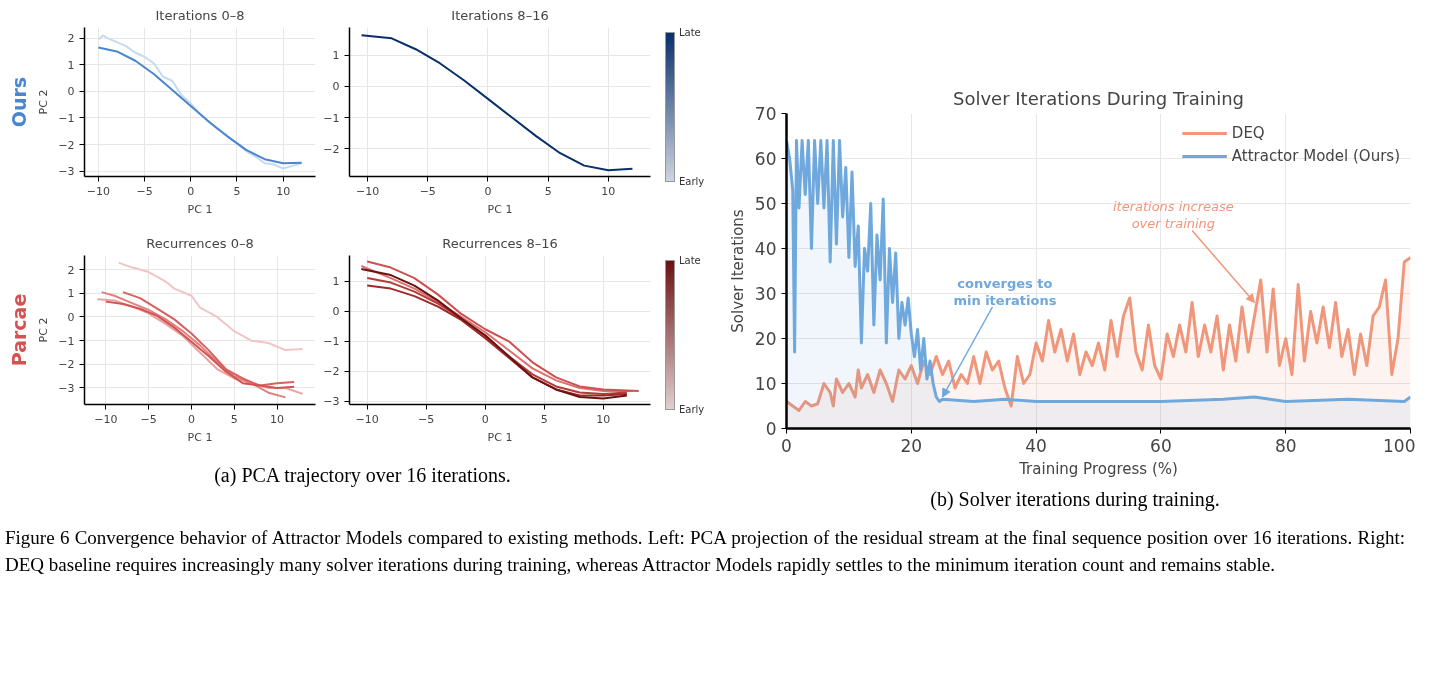 This screenshot has height=685, width=1446. Describe the element at coordinates (765, 204) in the screenshot. I see `y-tick-label: 50` at that location.